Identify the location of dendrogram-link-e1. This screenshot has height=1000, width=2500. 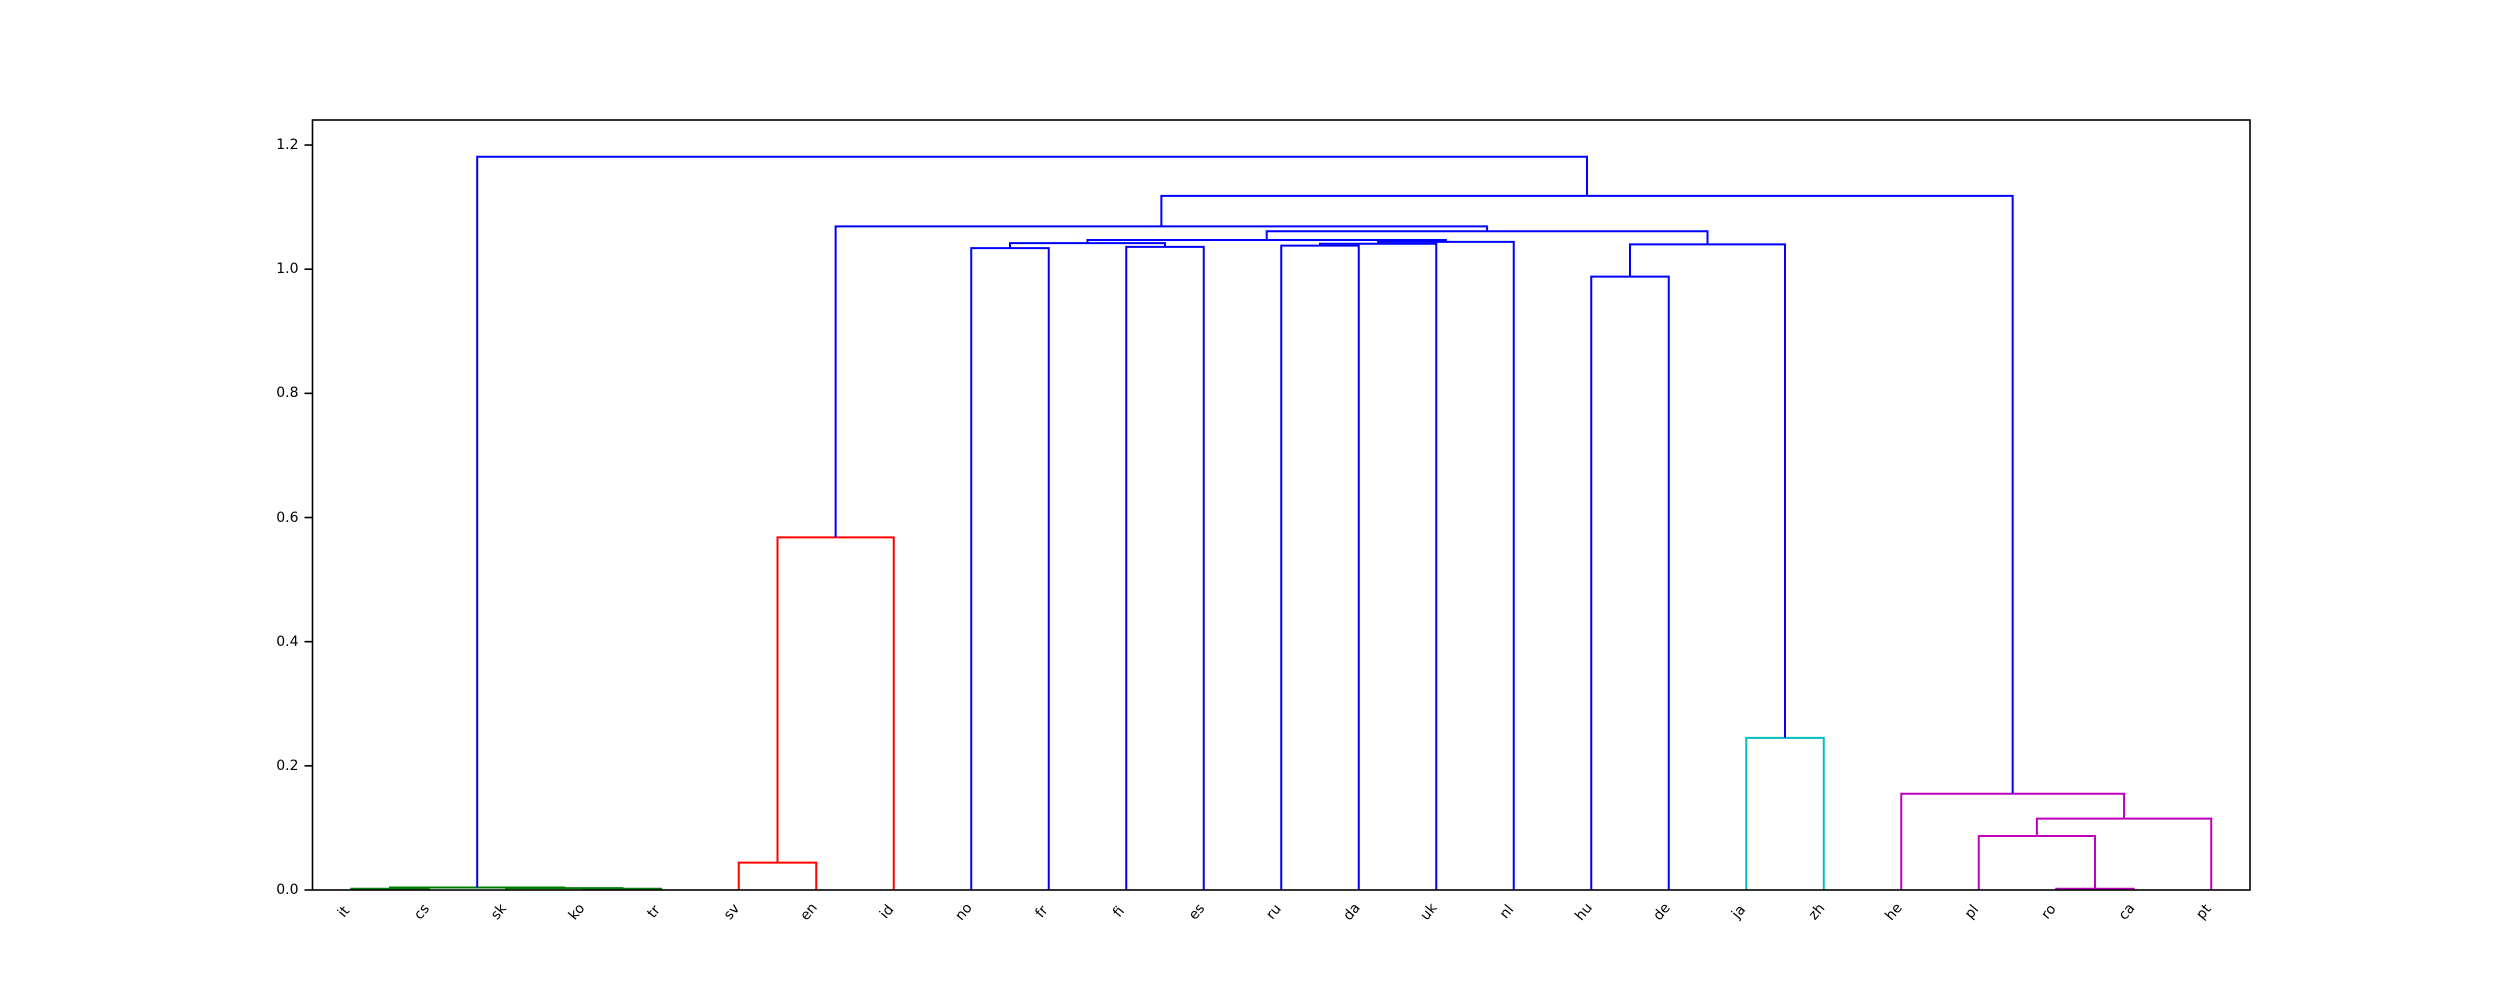
(1630, 582).